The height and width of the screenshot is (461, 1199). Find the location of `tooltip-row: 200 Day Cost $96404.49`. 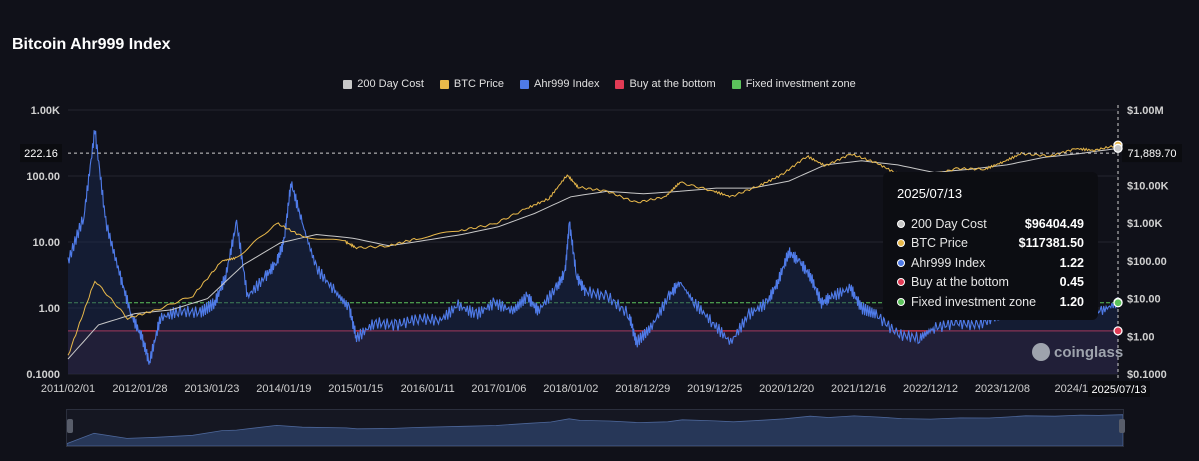

tooltip-row: 200 Day Cost $96404.49 is located at coordinates (990, 224).